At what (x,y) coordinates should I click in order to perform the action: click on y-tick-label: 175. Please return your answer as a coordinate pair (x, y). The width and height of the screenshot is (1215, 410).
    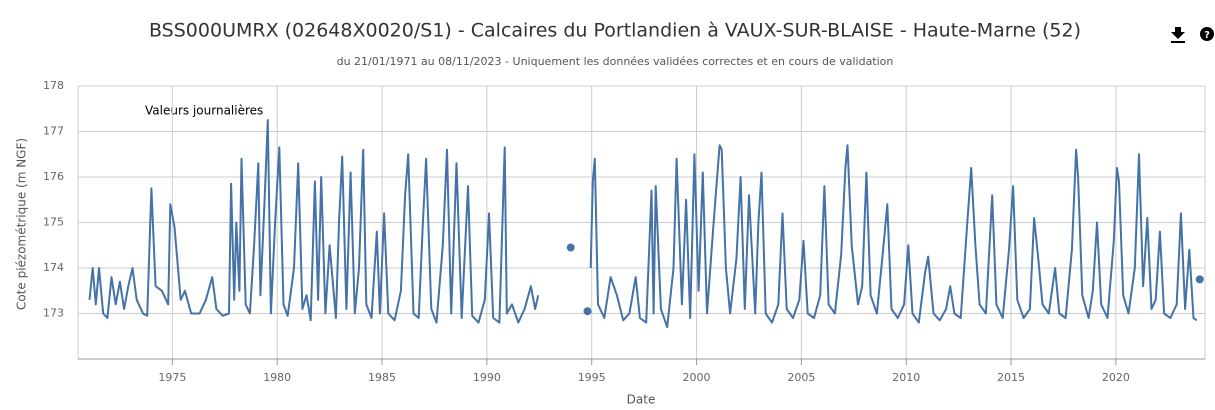
    Looking at the image, I should click on (53, 222).